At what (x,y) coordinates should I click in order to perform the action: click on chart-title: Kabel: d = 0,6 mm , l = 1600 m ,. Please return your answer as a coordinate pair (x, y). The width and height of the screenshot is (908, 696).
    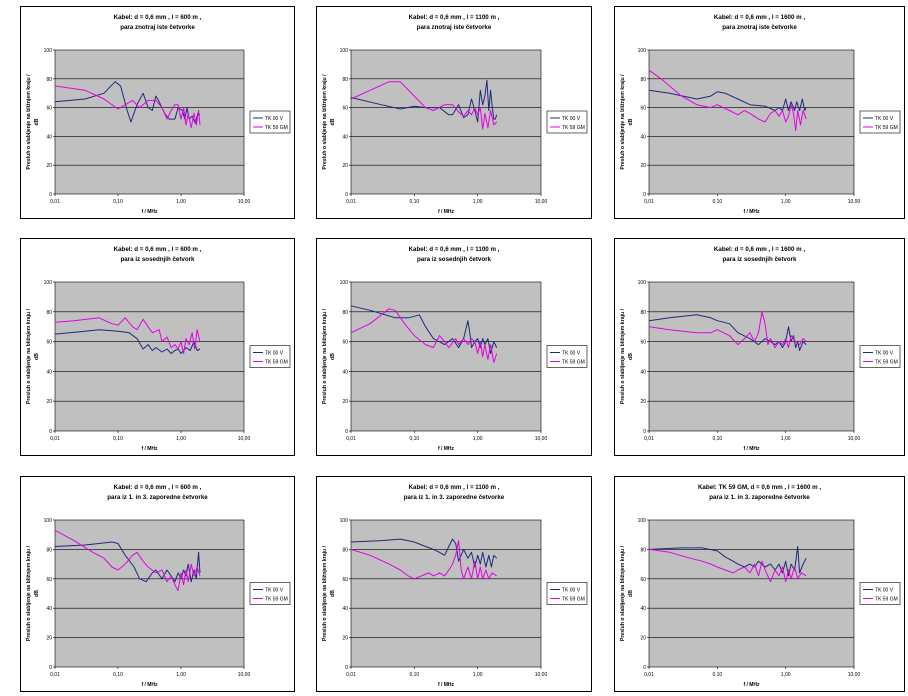
    Looking at the image, I should click on (759, 17).